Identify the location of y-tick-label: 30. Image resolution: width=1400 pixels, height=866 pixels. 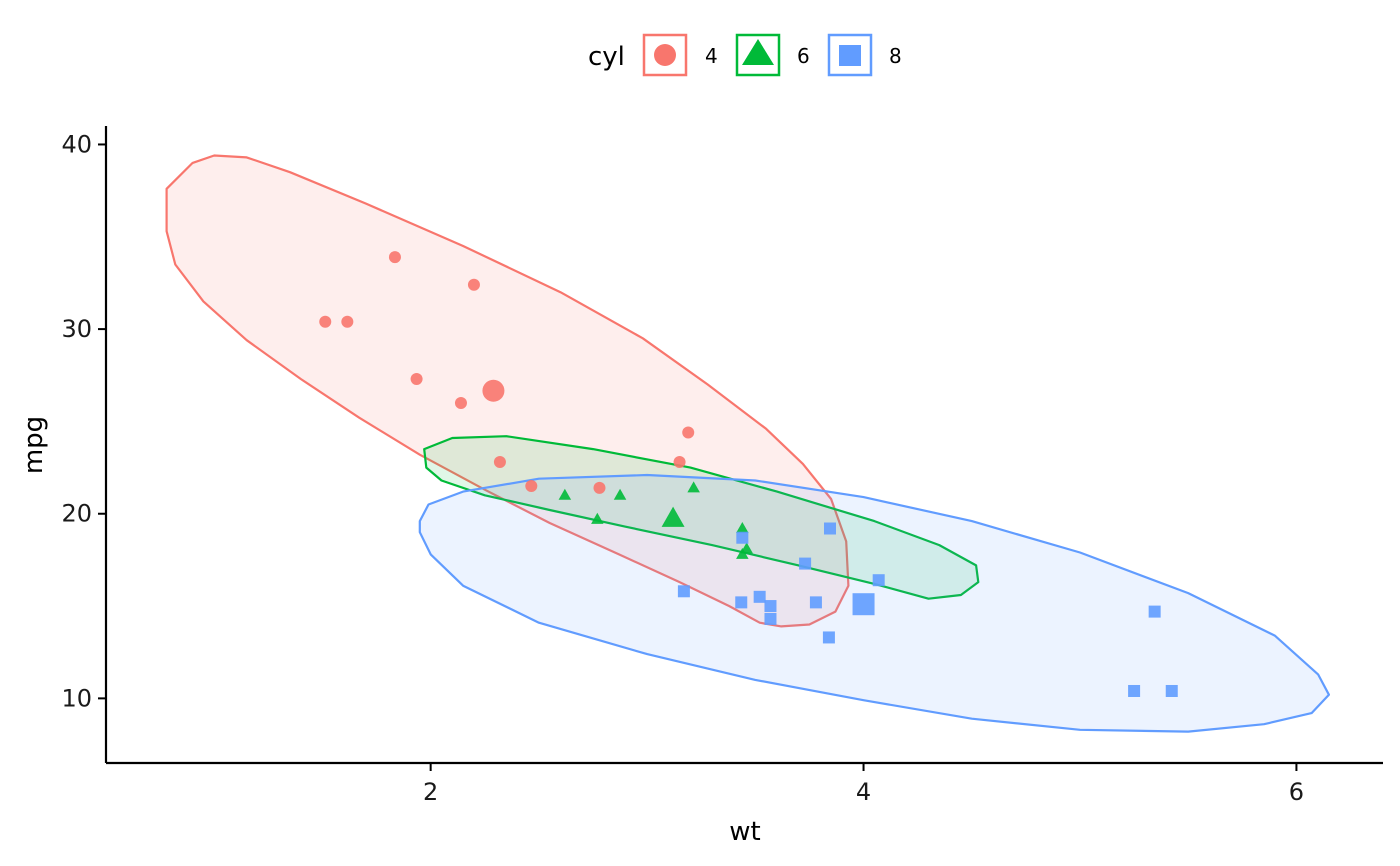
(76, 329).